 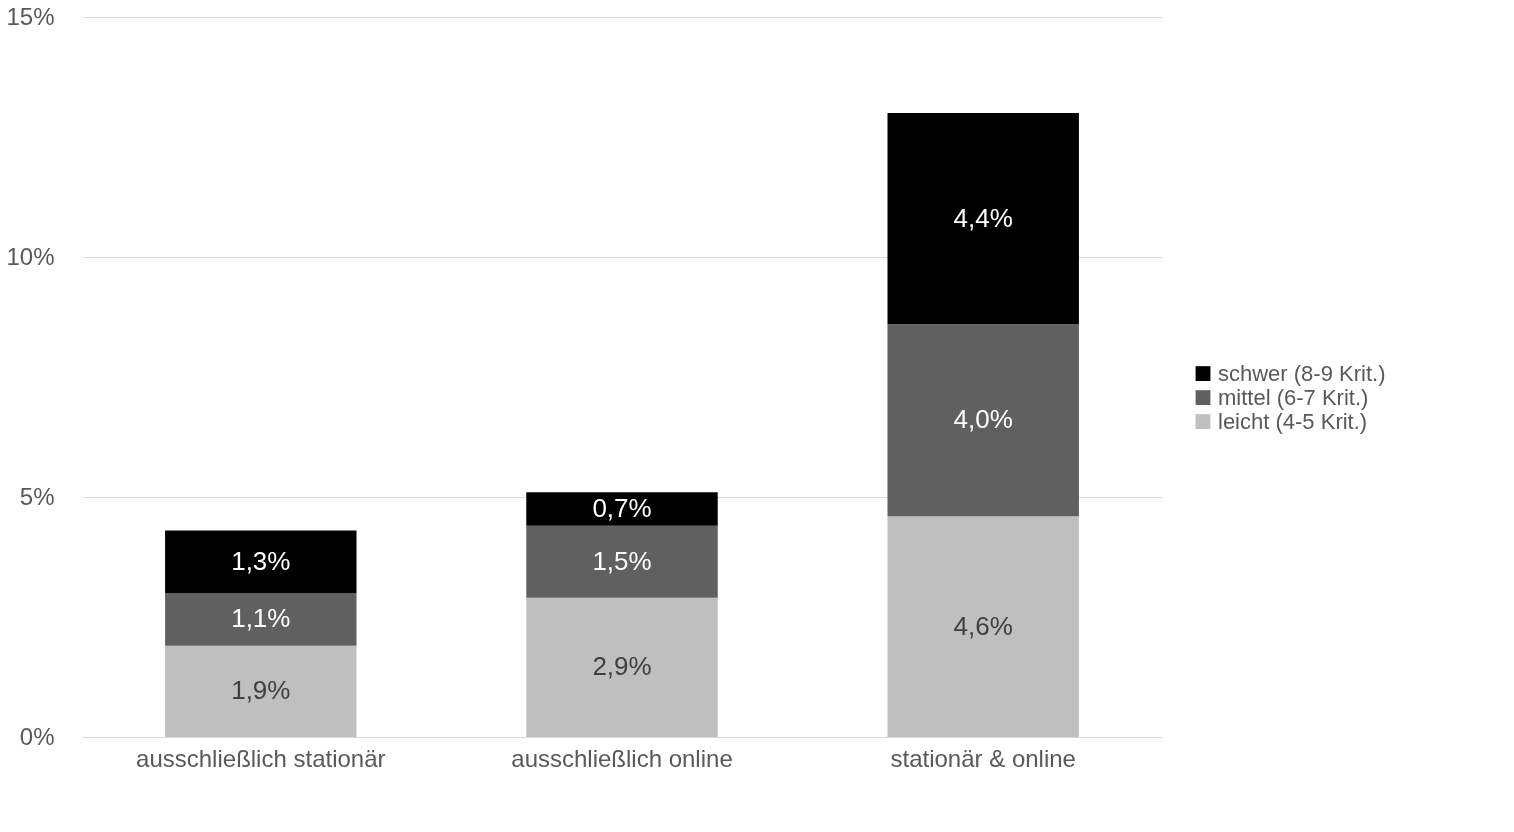 I want to click on x-tick-label: ausschließlich online, so click(x=622, y=758).